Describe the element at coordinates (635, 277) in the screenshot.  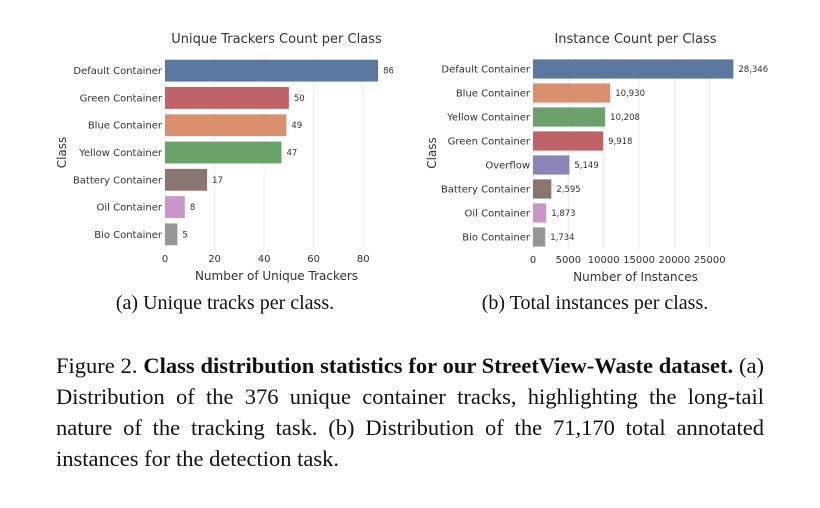
I see `chart-b-xlabel: Number of Instances` at that location.